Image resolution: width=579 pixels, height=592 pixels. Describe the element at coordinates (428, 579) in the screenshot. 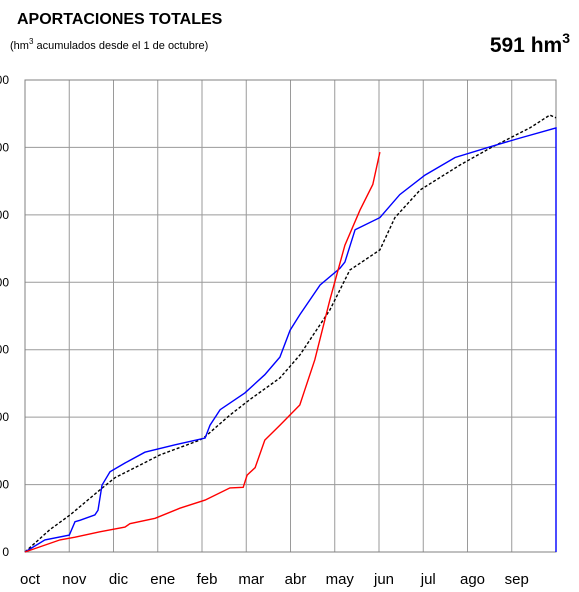

I see `x-tick-label: jul` at that location.